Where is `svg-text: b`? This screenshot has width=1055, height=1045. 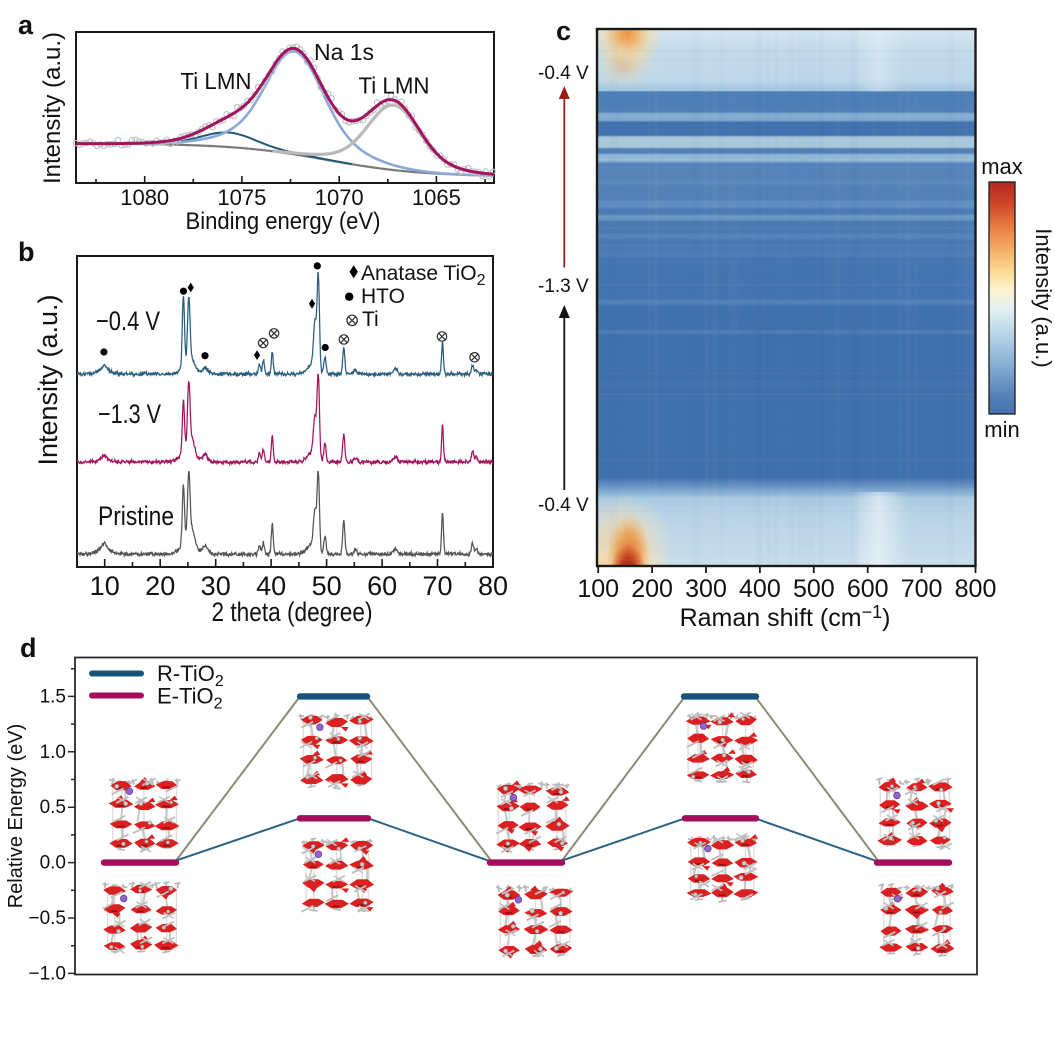
svg-text: b is located at coordinates (26, 252).